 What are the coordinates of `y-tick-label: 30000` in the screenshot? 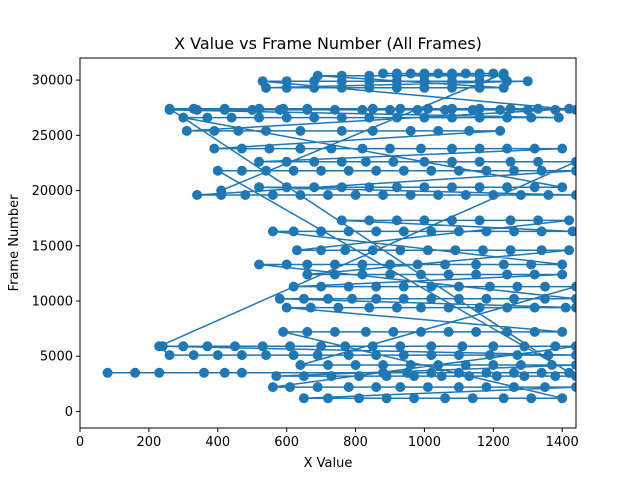 It's located at (52, 81).